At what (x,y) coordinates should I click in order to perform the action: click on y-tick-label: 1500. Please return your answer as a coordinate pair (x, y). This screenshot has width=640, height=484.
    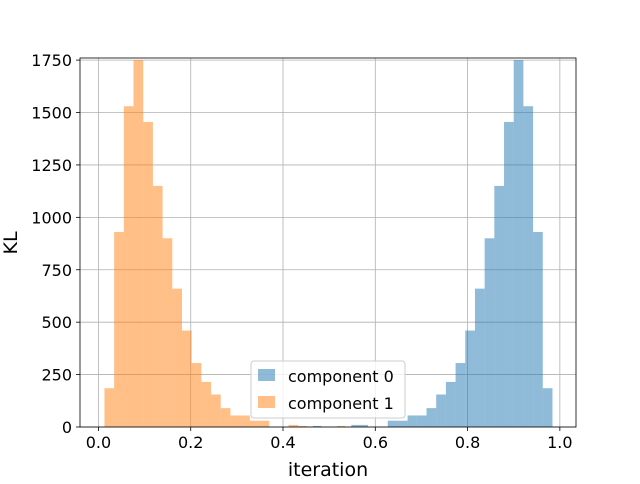
    Looking at the image, I should click on (51, 113).